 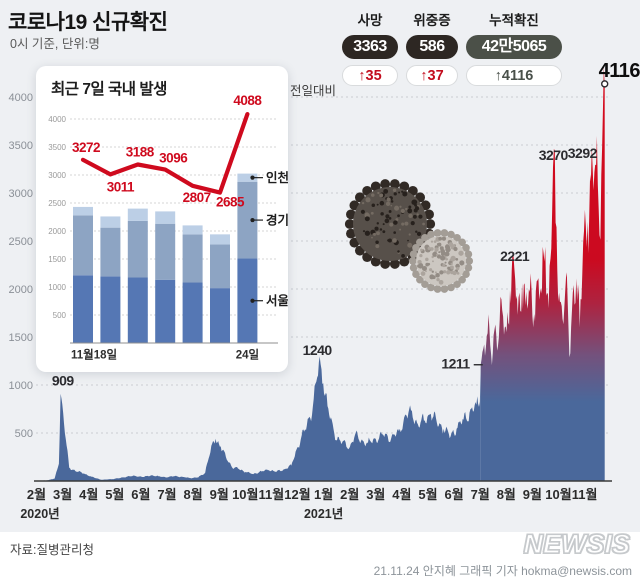 What do you see at coordinates (323, 494) in the screenshot?
I see `svg-text: 1월` at bounding box center [323, 494].